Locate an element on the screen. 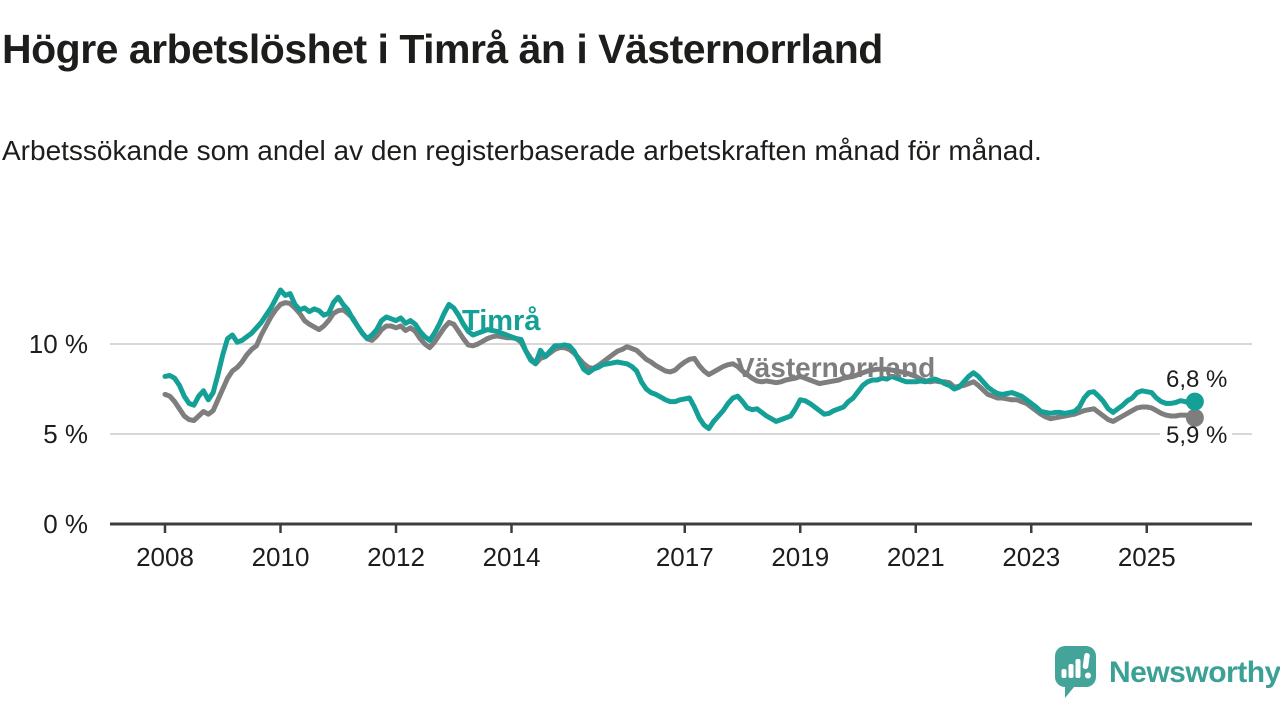 The width and height of the screenshot is (1280, 720). bar-chart-bar-large is located at coordinates (1078, 668).